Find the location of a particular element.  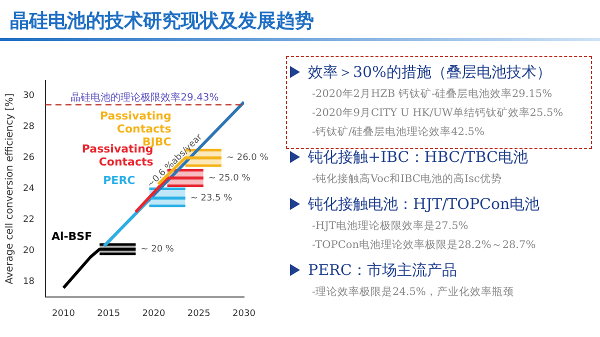

x-tick-label: 2015 is located at coordinates (108, 313).